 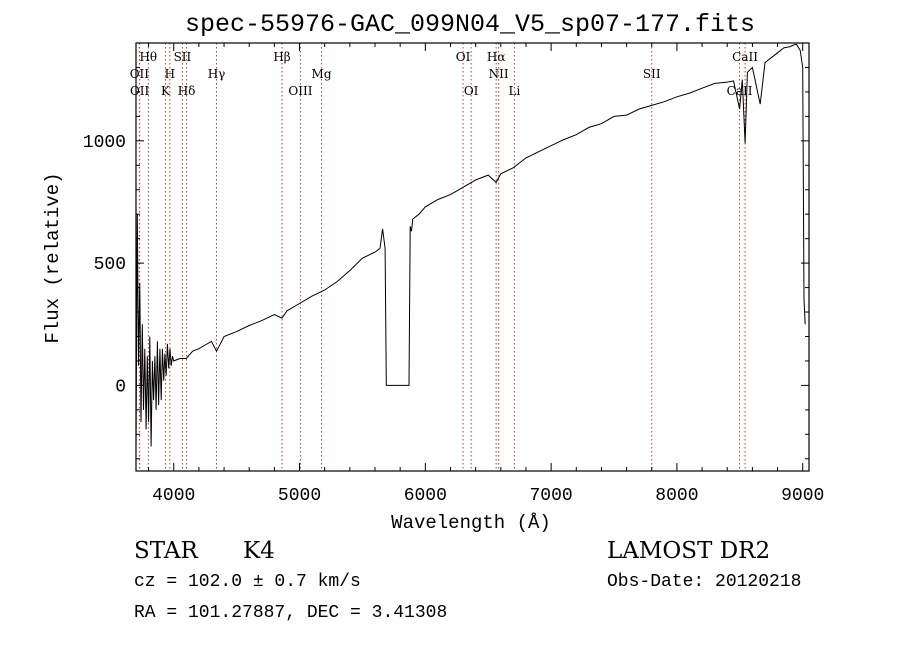 What do you see at coordinates (496, 57) in the screenshot?
I see `line-marker-label: Hα` at bounding box center [496, 57].